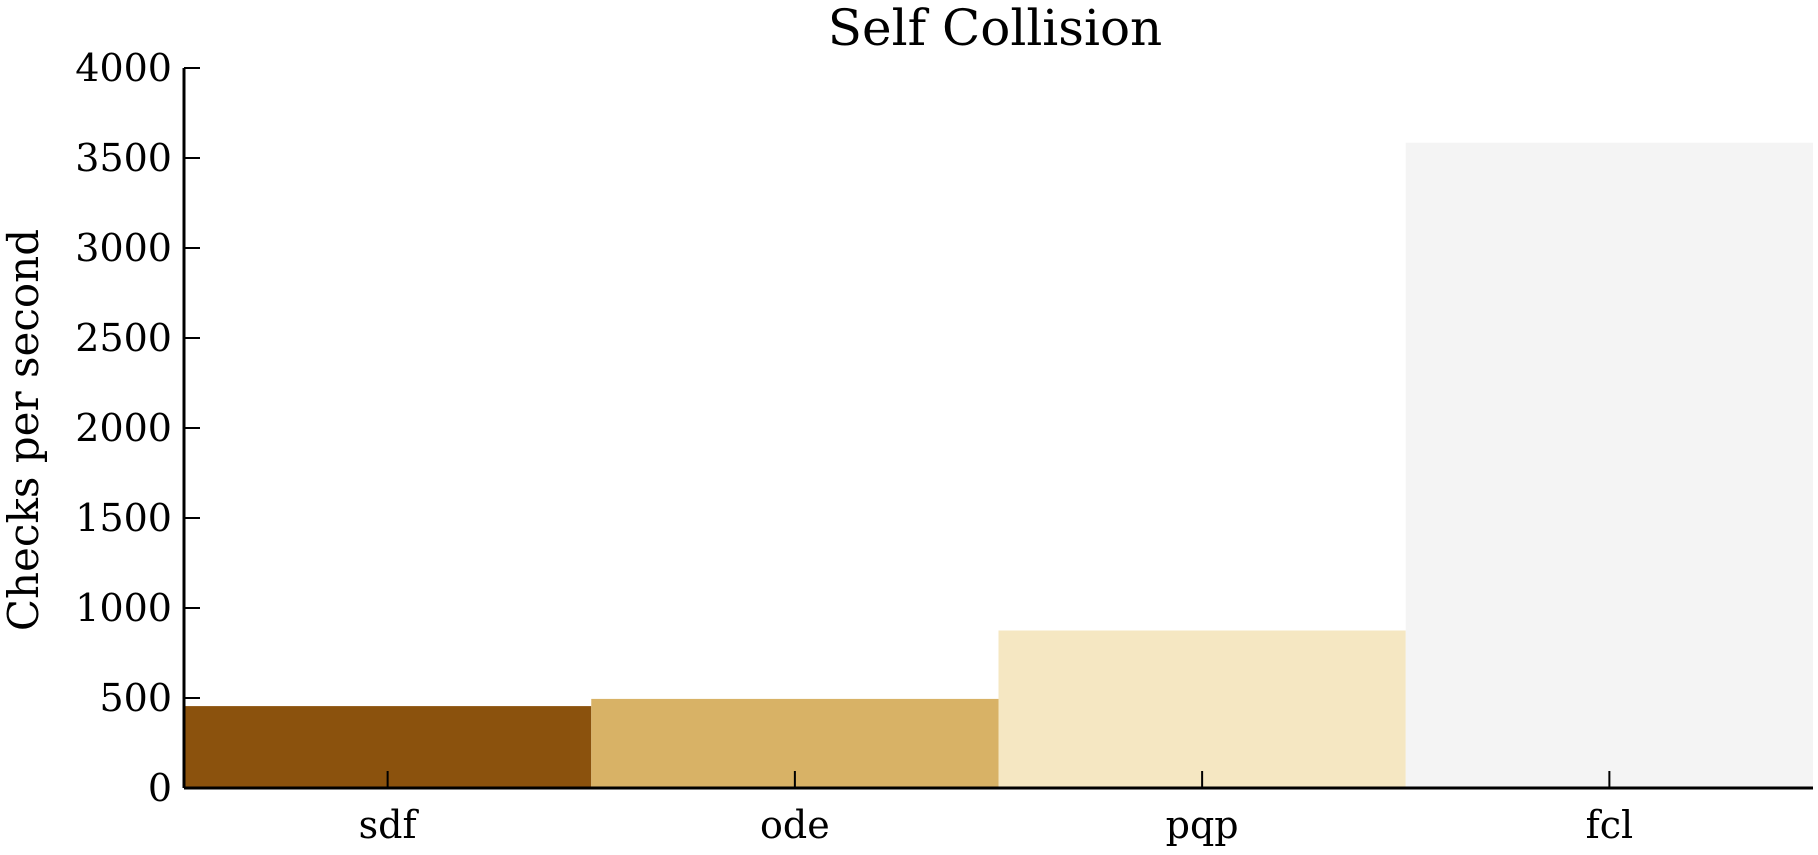 Image resolution: width=1818 pixels, height=855 pixels. What do you see at coordinates (123, 608) in the screenshot?
I see `y-tick-label-1000: 1000` at bounding box center [123, 608].